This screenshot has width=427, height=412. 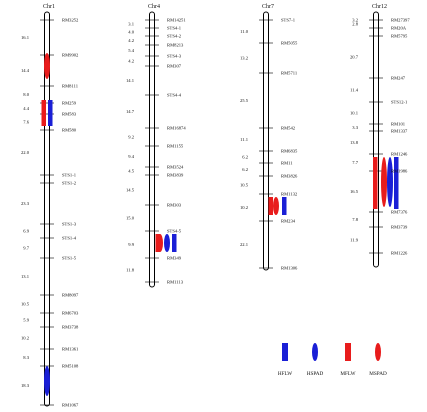 What do you see at coordinates (354, 240) in the screenshot?
I see `interval-distance: 11.9` at bounding box center [354, 240].